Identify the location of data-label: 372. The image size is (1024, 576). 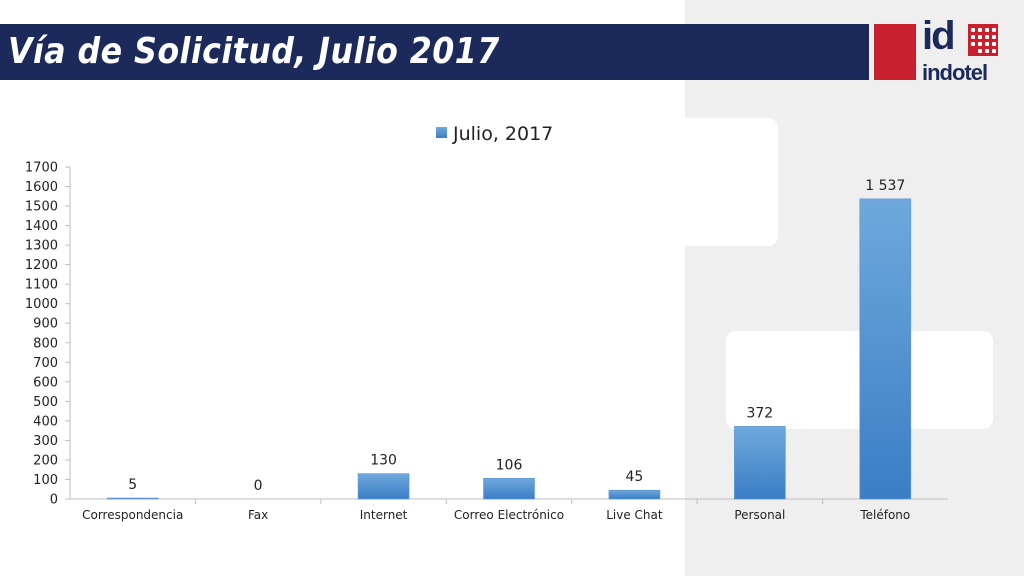
(759, 413).